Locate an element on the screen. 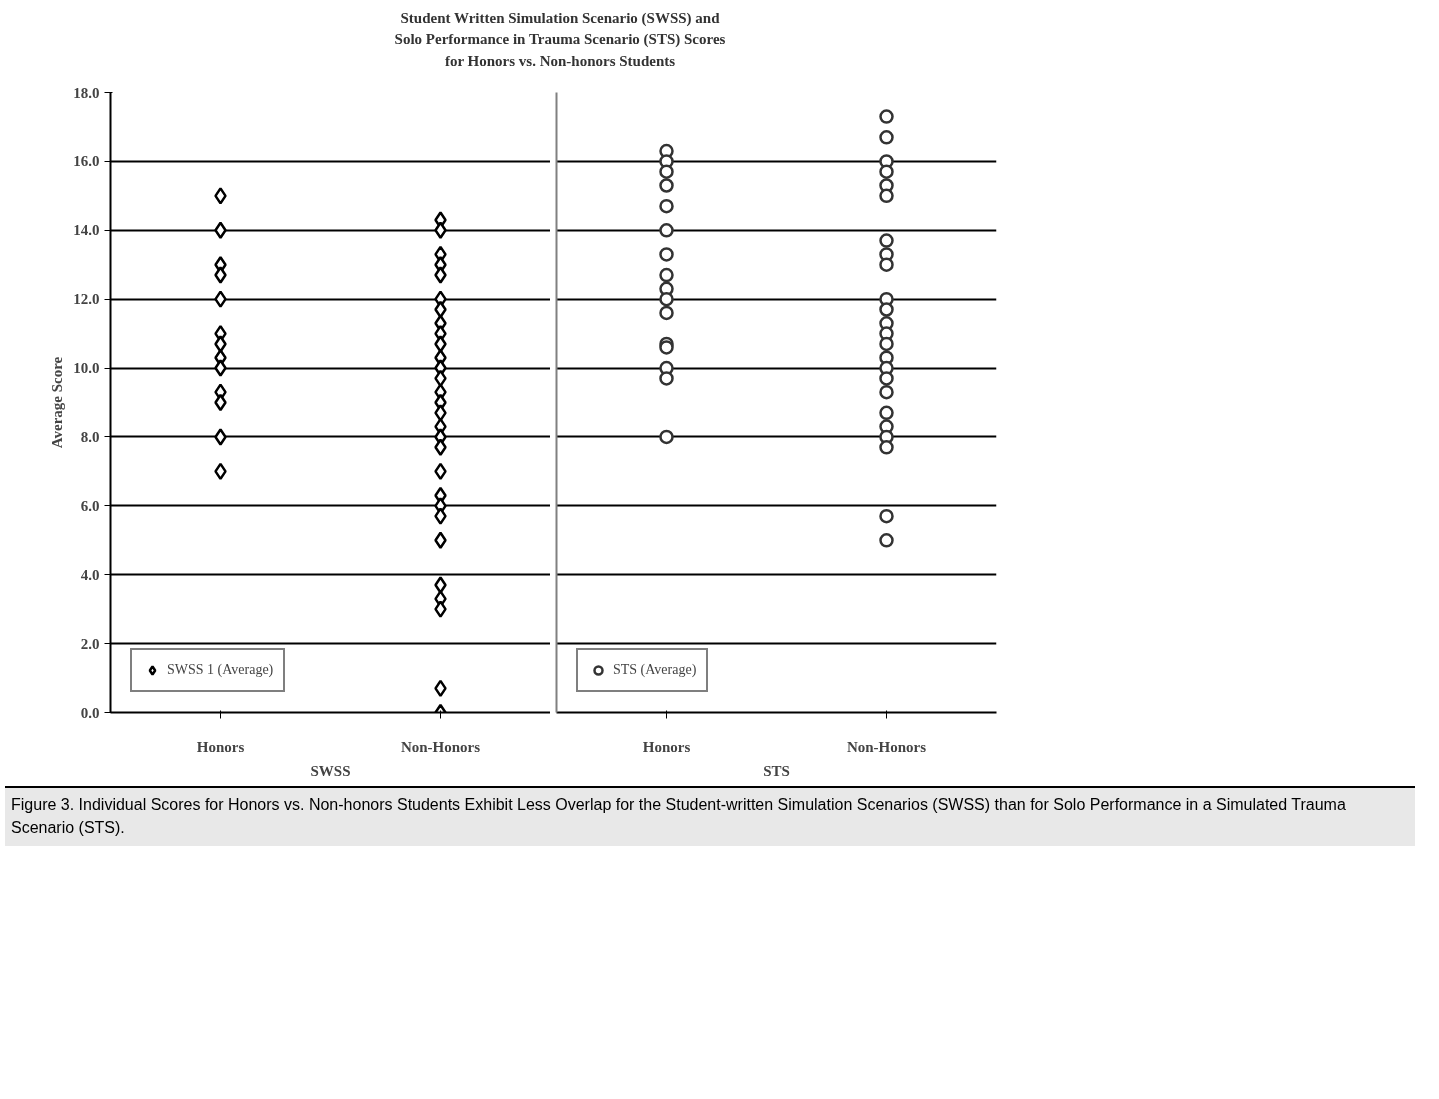 Image resolution: width=1439 pixels, height=1099 pixels. y-tick-label: 18.0 is located at coordinates (86, 92).